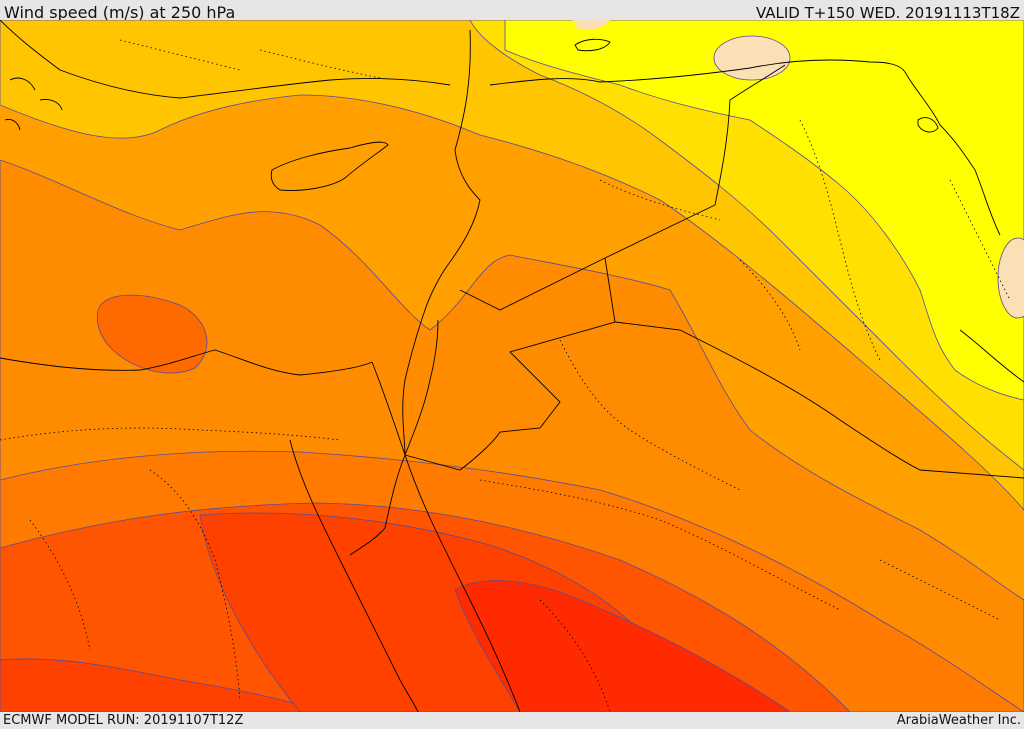 This screenshot has height=729, width=1024. I want to click on band-light-patch-east, so click(1010, 278).